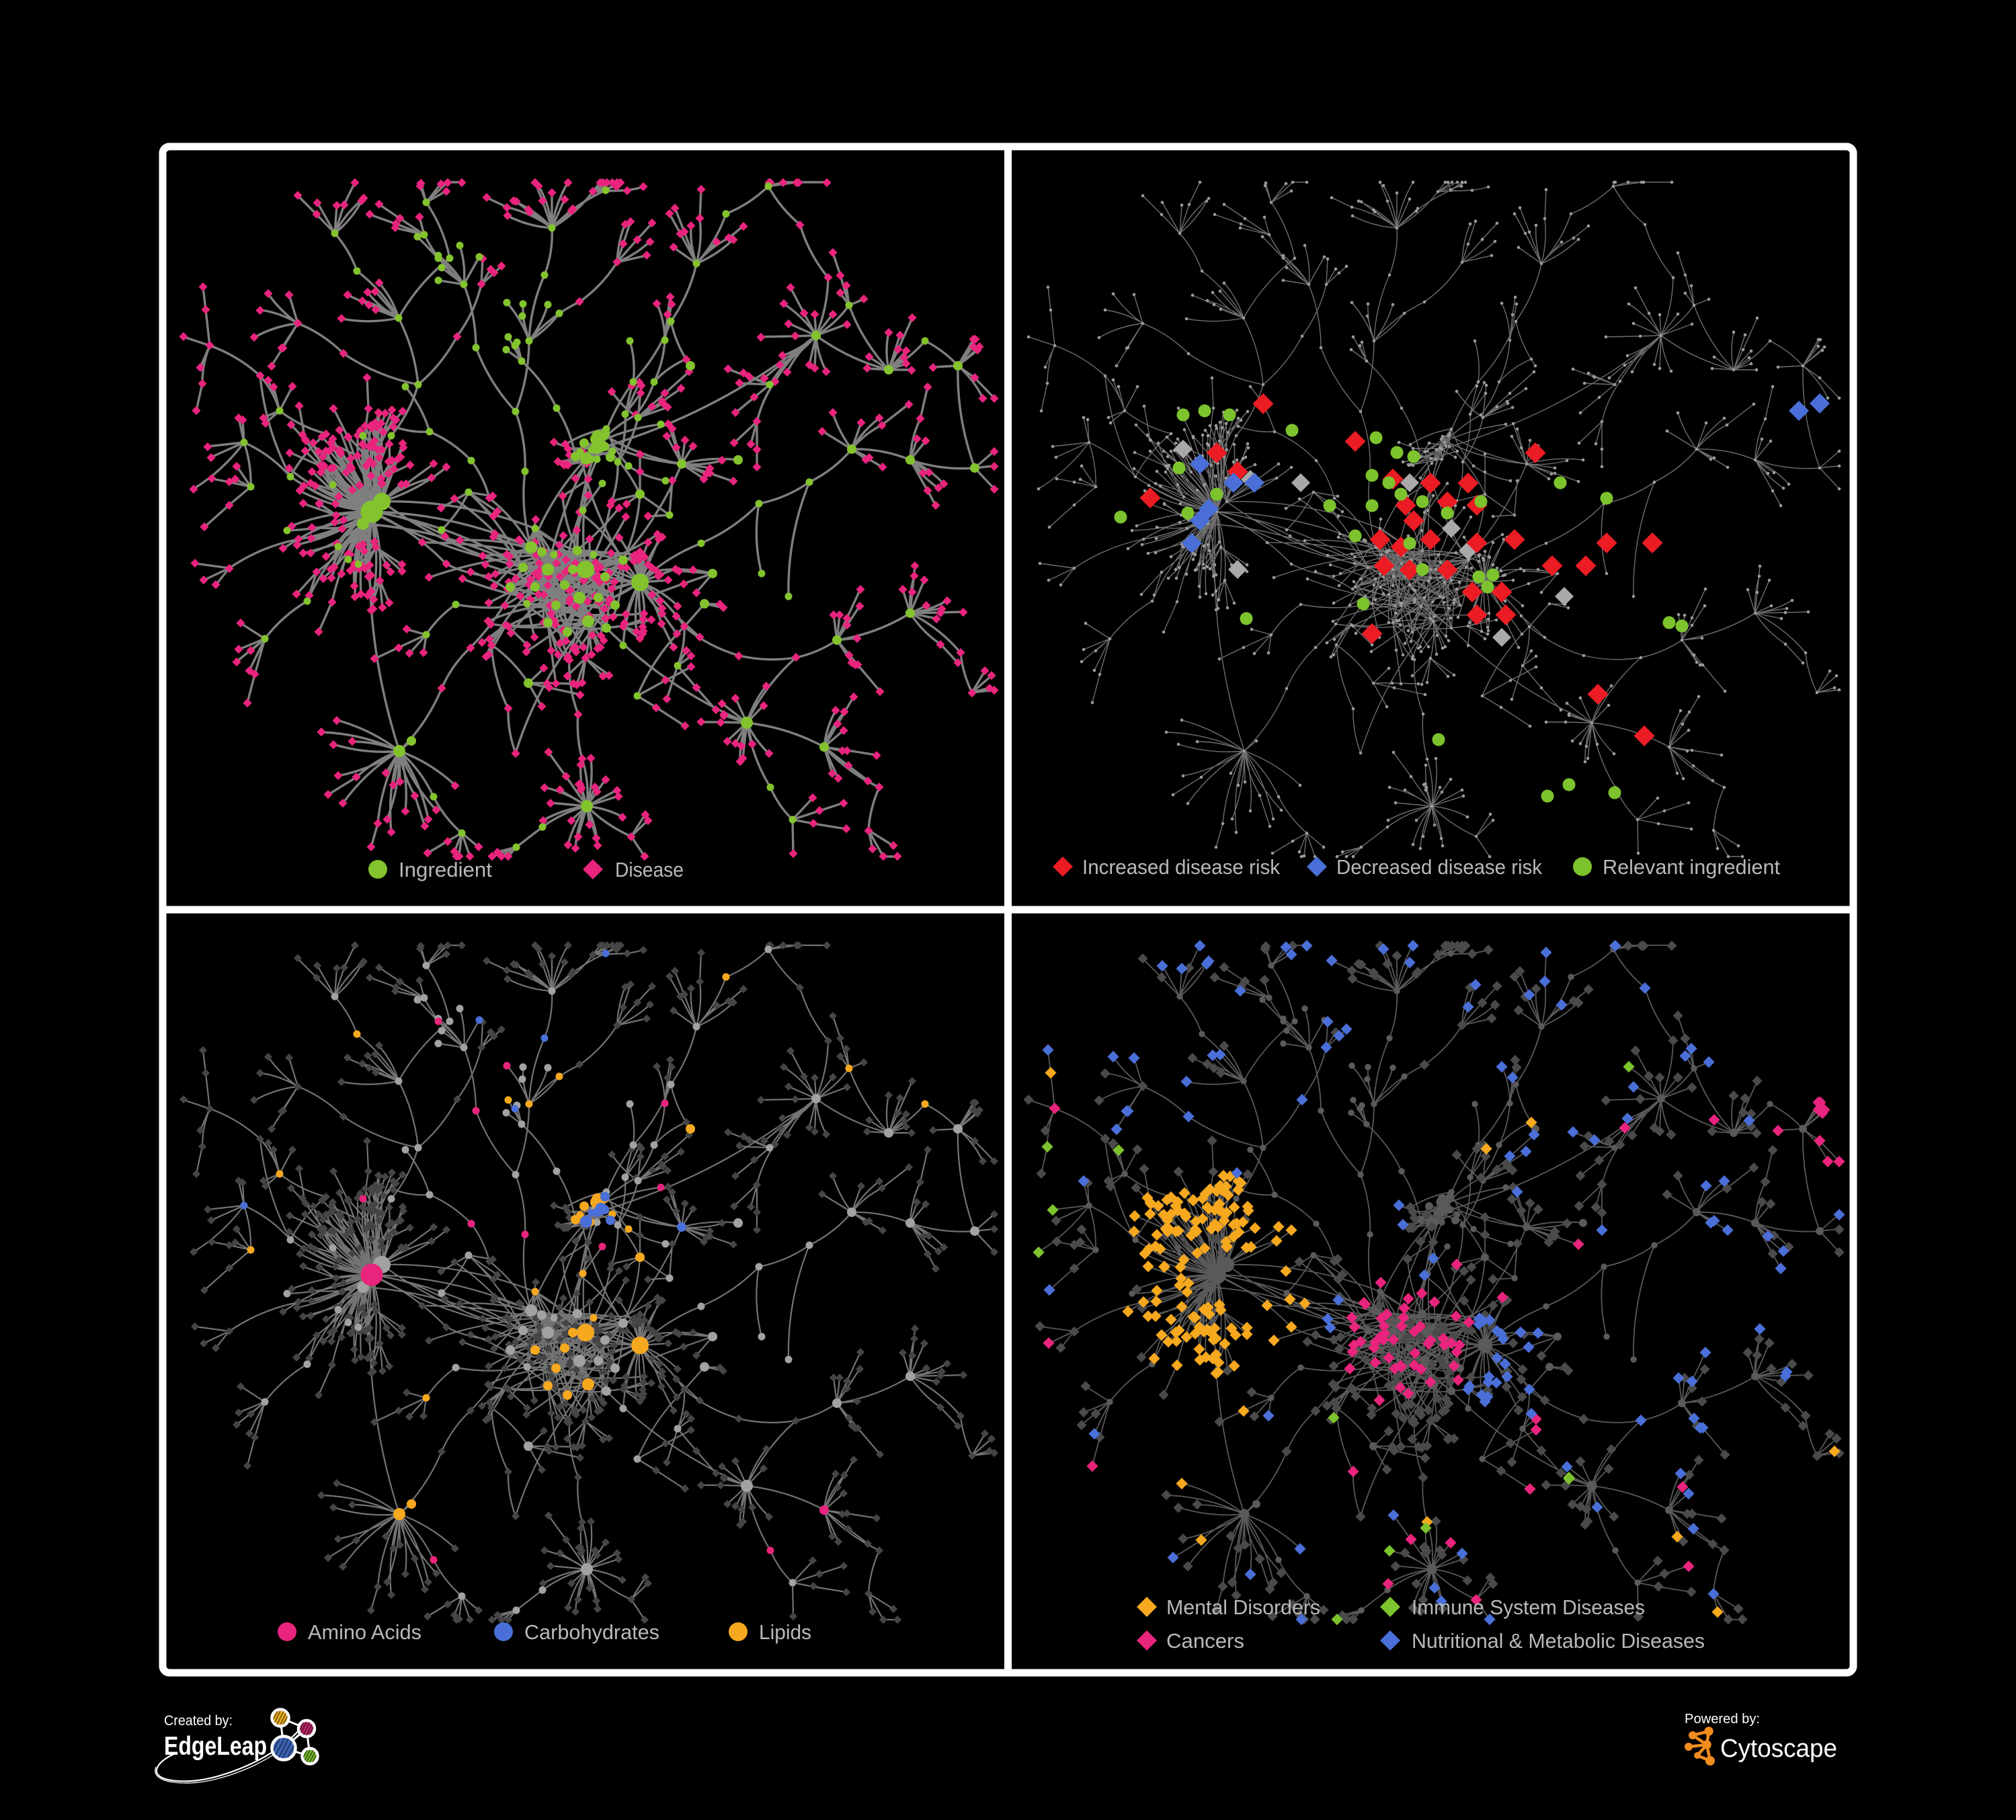  What do you see at coordinates (1243, 1607) in the screenshot?
I see `svg-text: Mental Disorders` at bounding box center [1243, 1607].